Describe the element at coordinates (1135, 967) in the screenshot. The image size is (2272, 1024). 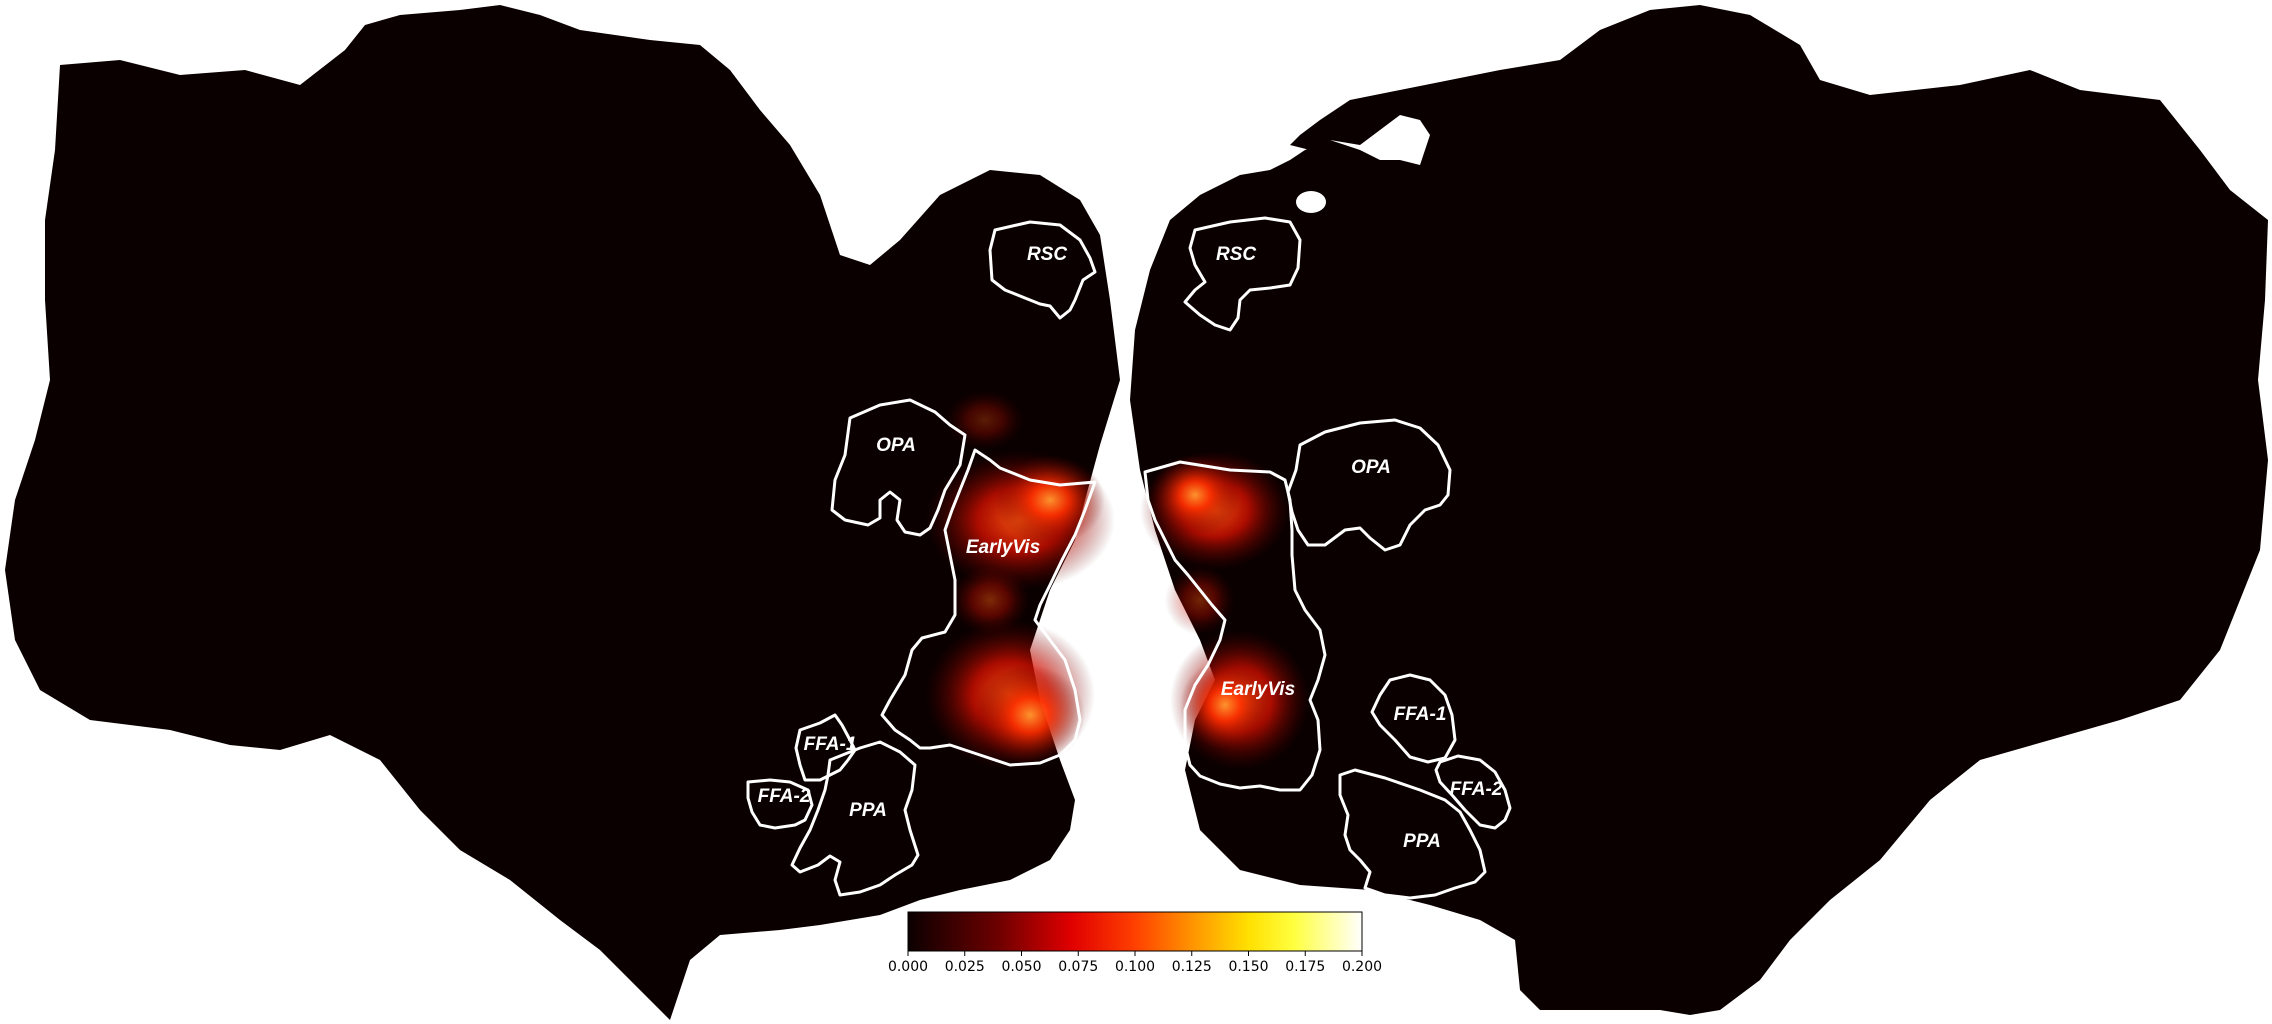
I see `colorbar-tick-label: 0.100` at that location.